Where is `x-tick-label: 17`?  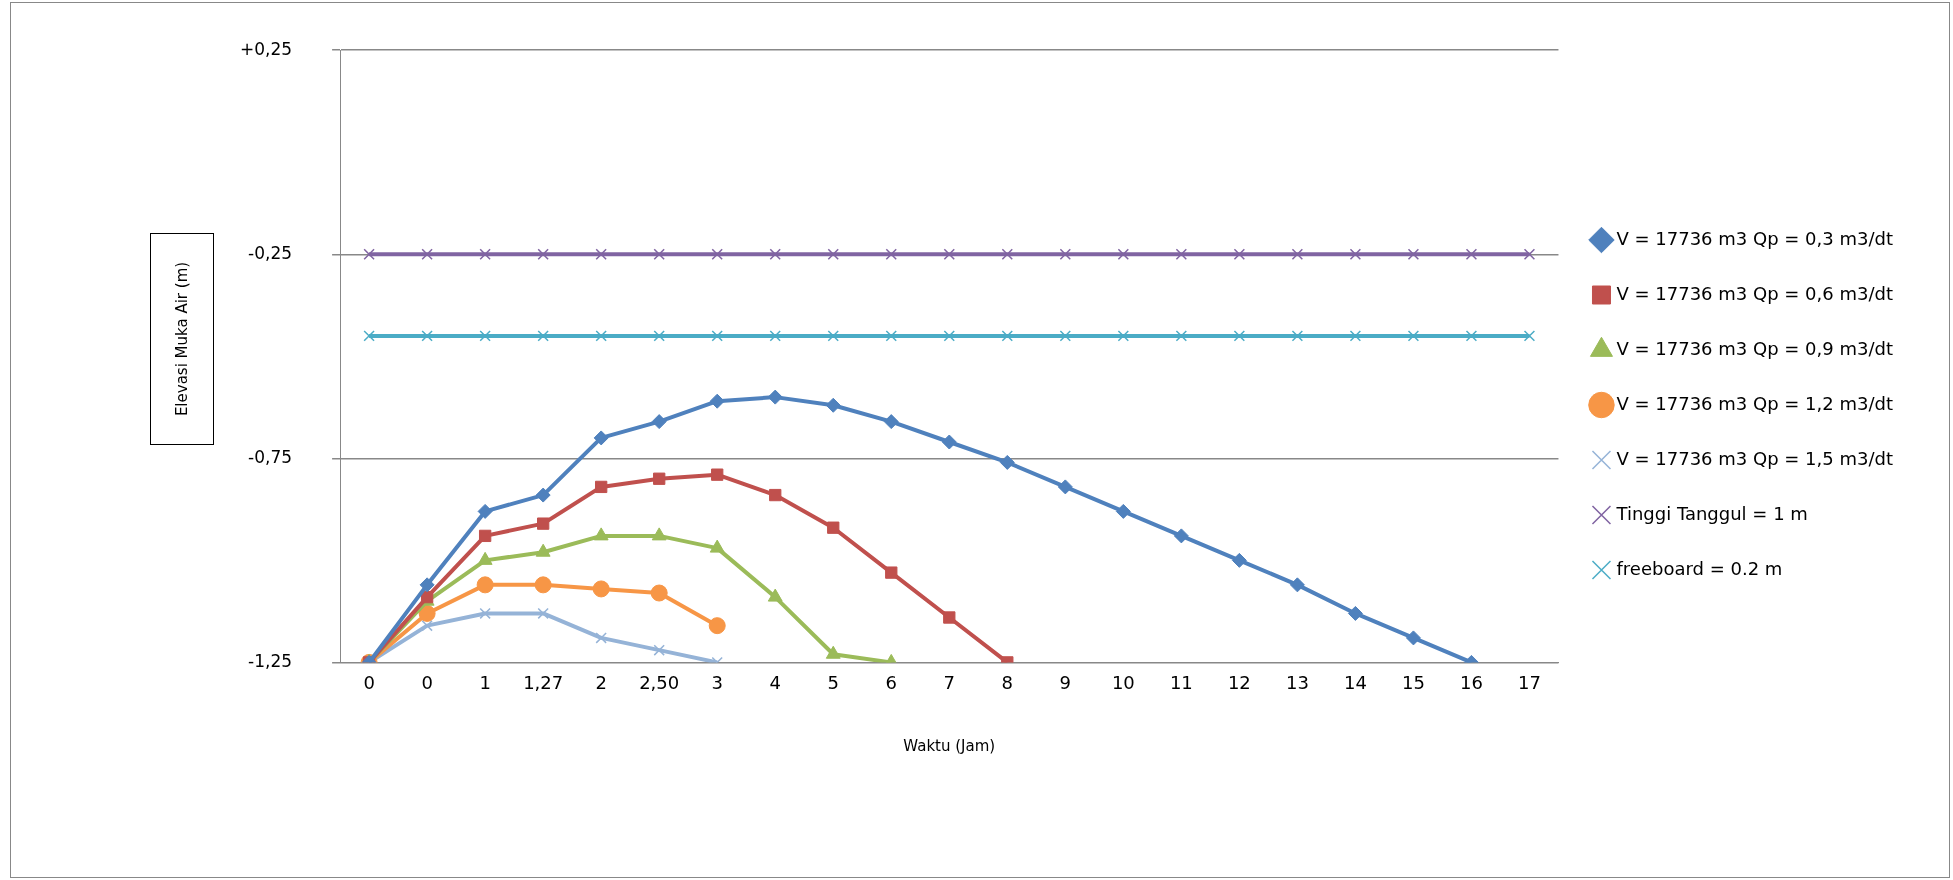 x-tick-label: 17 is located at coordinates (1529, 682).